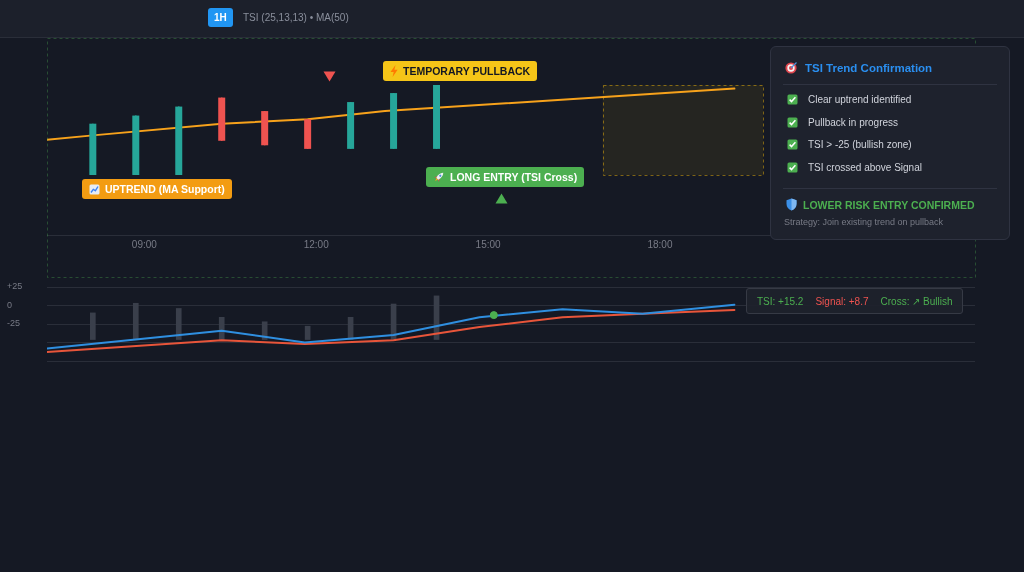 The width and height of the screenshot is (1024, 572). I want to click on status-box: TSI: +15.2 Signal: +8.7 Cross: ↗ Bullish, so click(855, 301).